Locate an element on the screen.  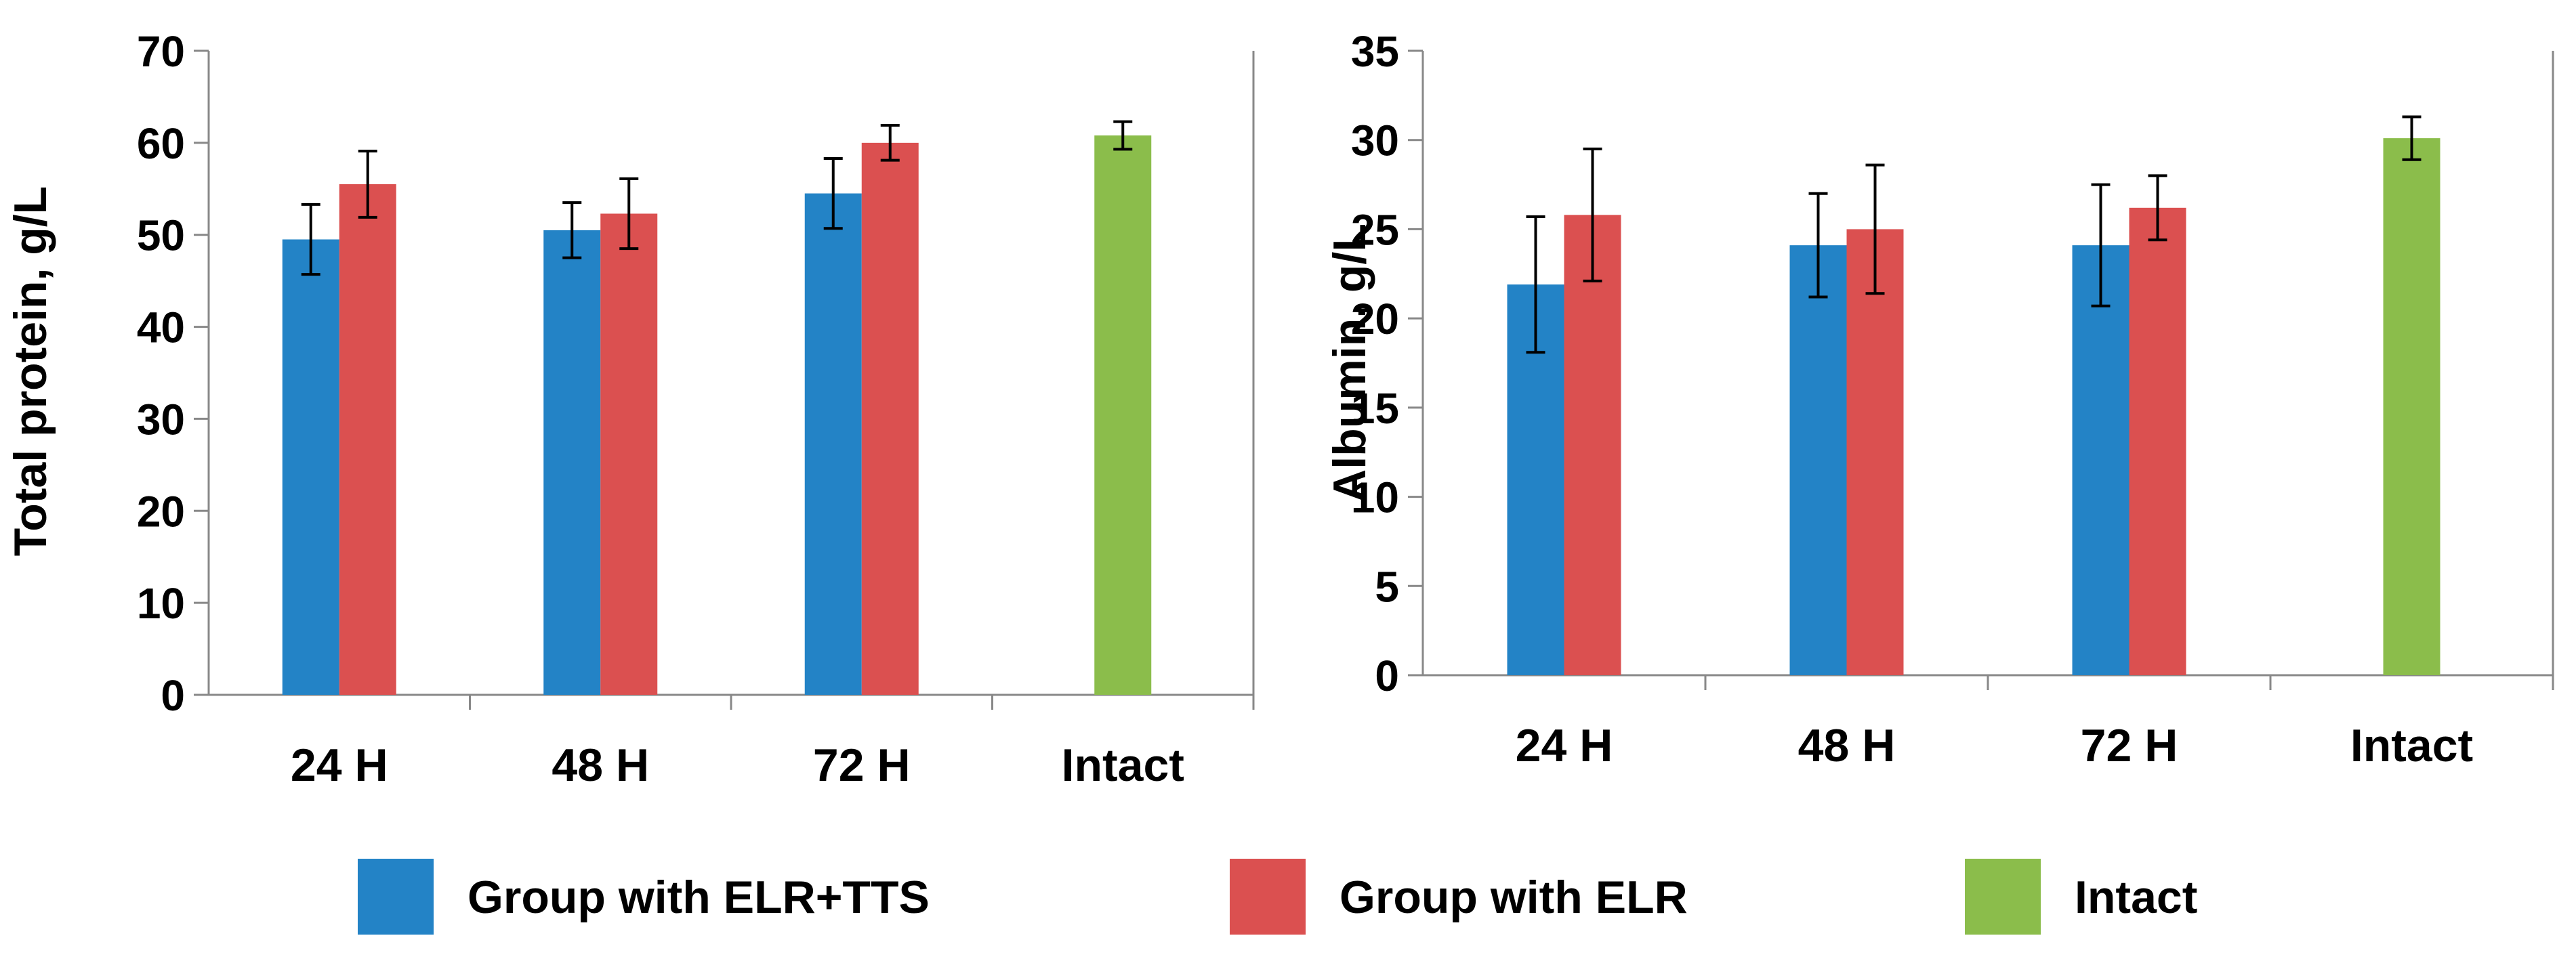
y-axis-title: Albumin, g/L is located at coordinates (1349, 363).